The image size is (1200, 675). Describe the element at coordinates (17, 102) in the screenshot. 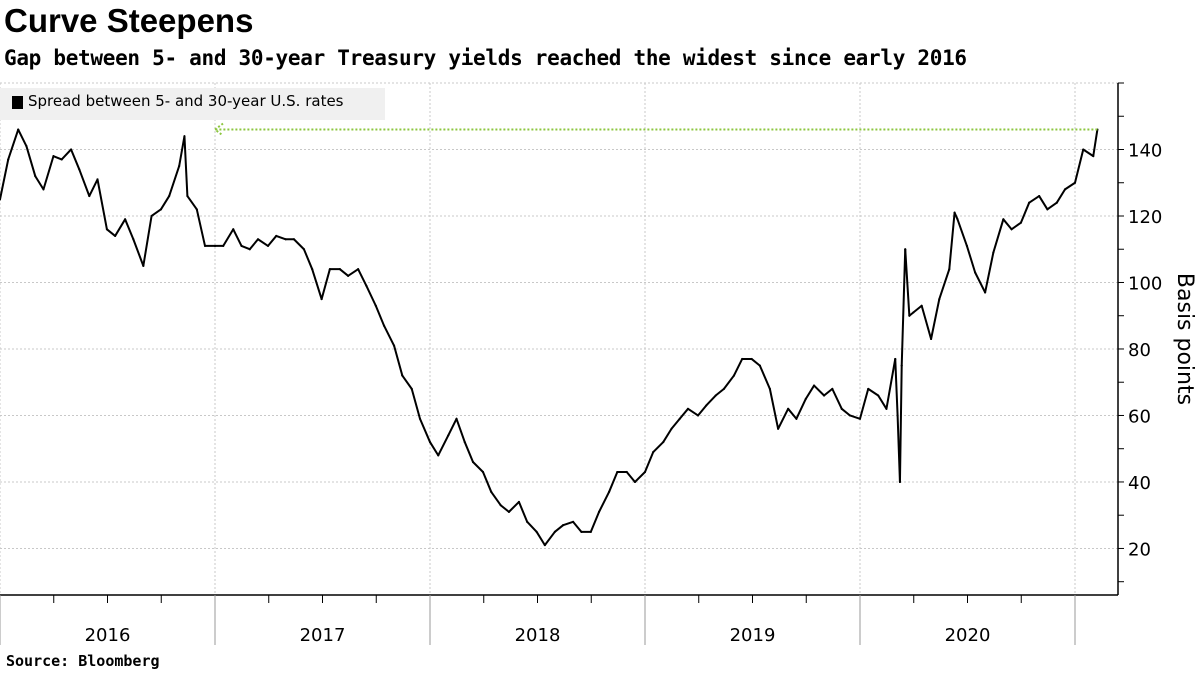

I see `legend-swatch` at that location.